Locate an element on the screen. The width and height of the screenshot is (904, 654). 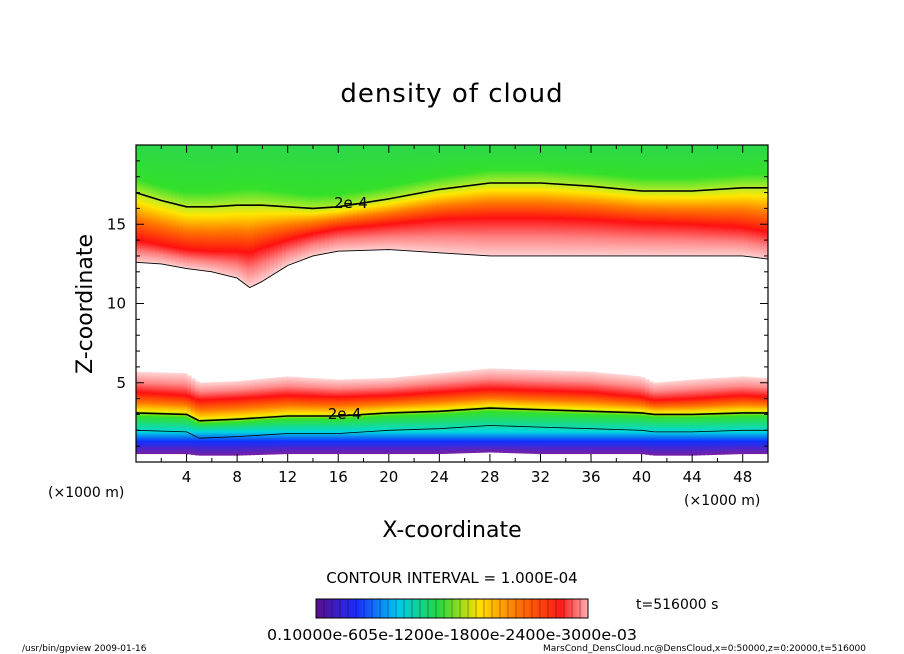
colorbar-label: 0.10000e-605e-1200e-1800e-2400e-3000e-03 is located at coordinates (452, 635).